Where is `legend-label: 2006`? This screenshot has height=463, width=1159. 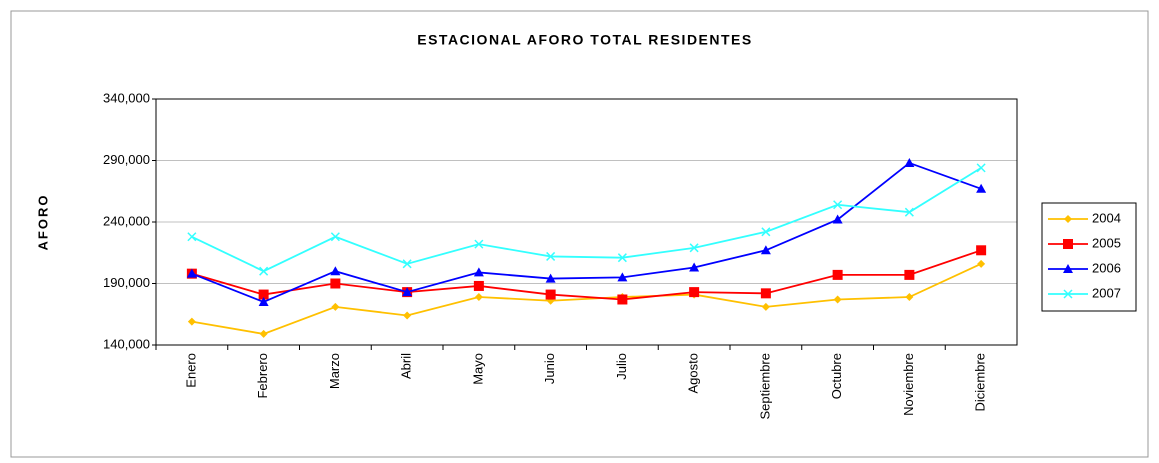
legend-label: 2006 is located at coordinates (1106, 267).